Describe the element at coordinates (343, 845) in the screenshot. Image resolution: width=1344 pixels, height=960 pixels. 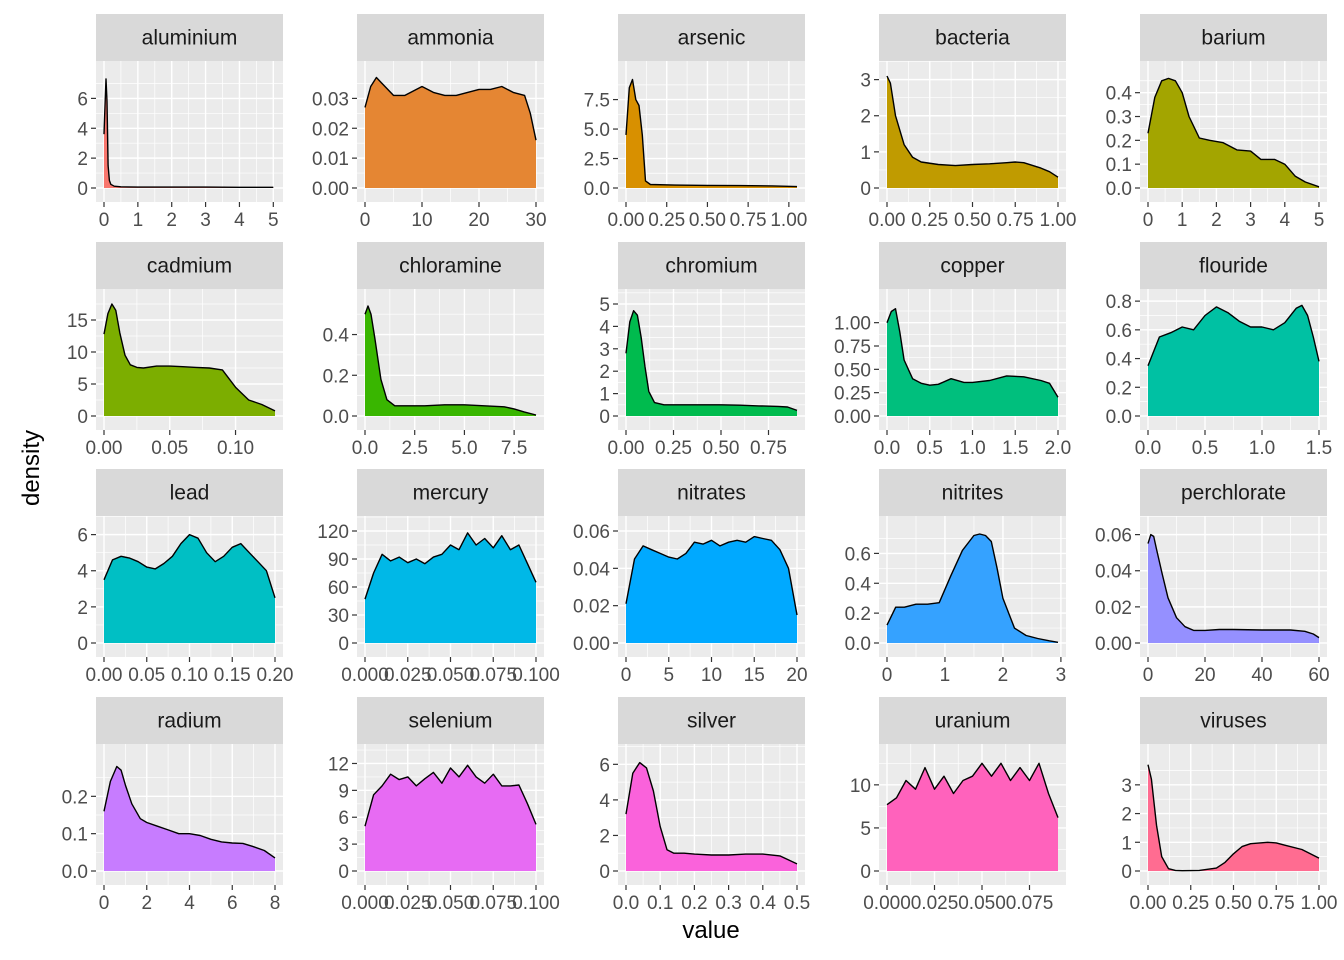
I see `y-tick-label: 3` at that location.